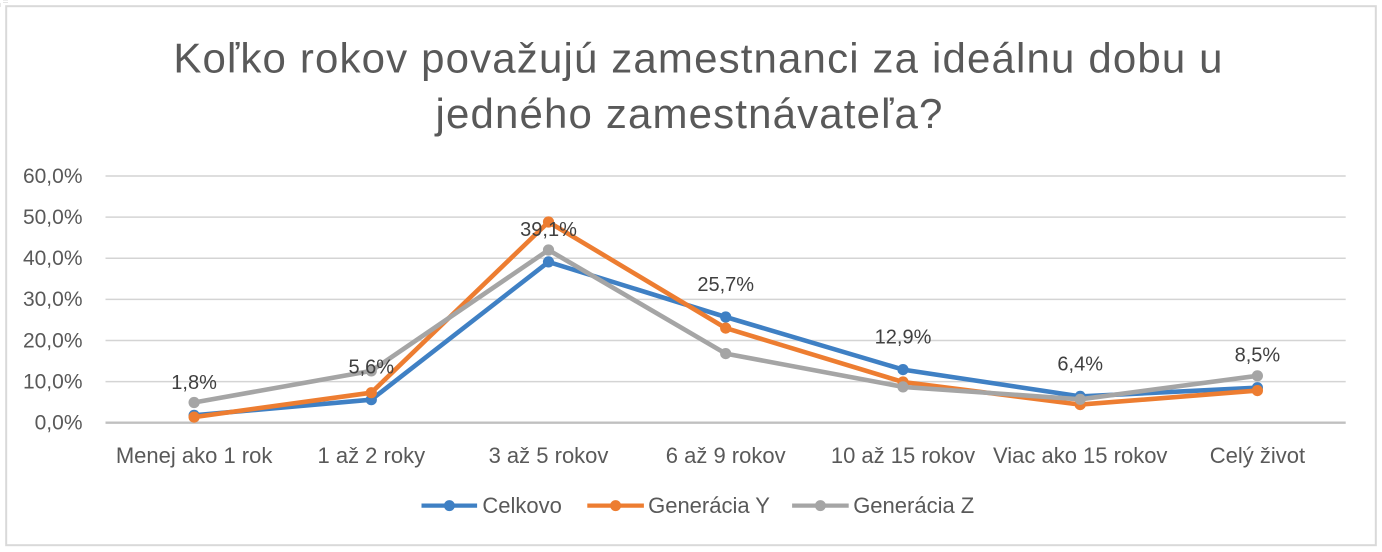 The width and height of the screenshot is (1382, 552). Describe the element at coordinates (903, 338) in the screenshot. I see `svg-text: 12,9%` at that location.